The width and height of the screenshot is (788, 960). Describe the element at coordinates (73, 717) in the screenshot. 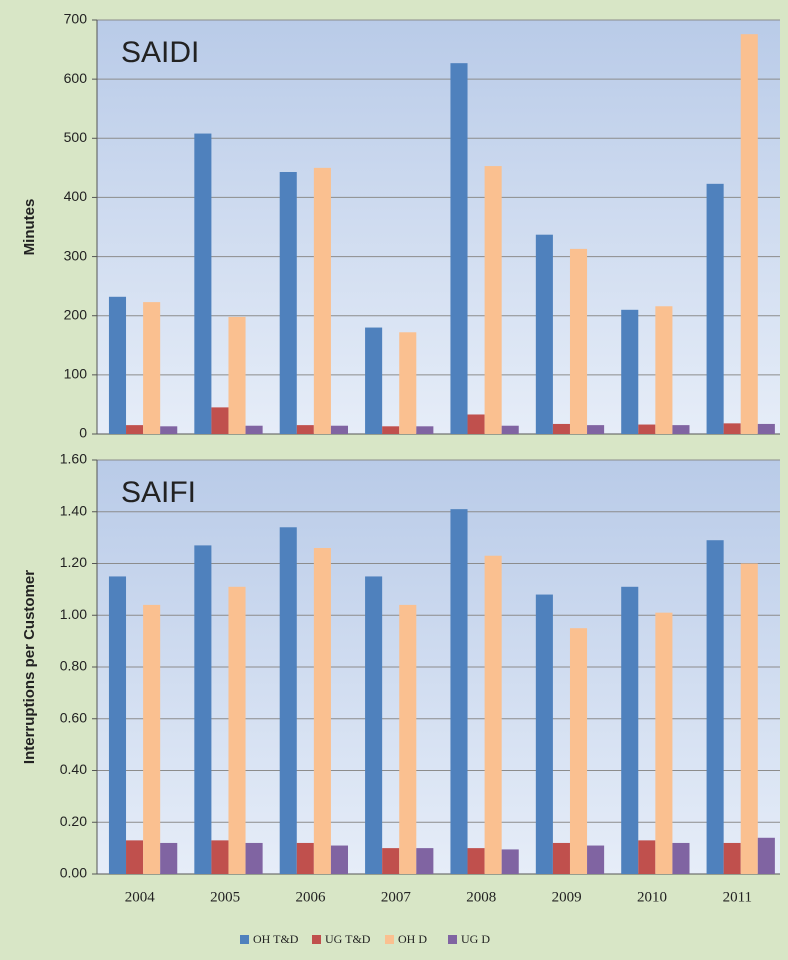

I see `y-tick-label: 0.60` at that location.